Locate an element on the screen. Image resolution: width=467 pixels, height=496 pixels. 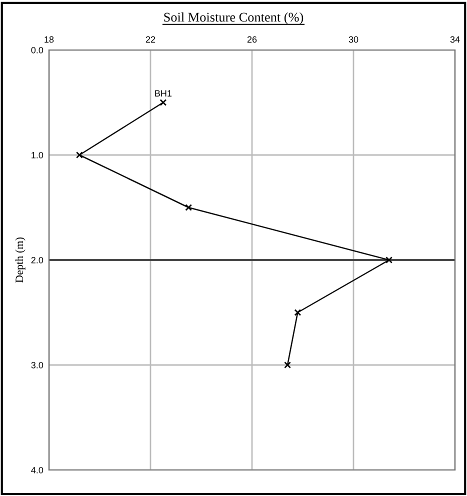
y-tick-label: 2.0 is located at coordinates (37, 260).